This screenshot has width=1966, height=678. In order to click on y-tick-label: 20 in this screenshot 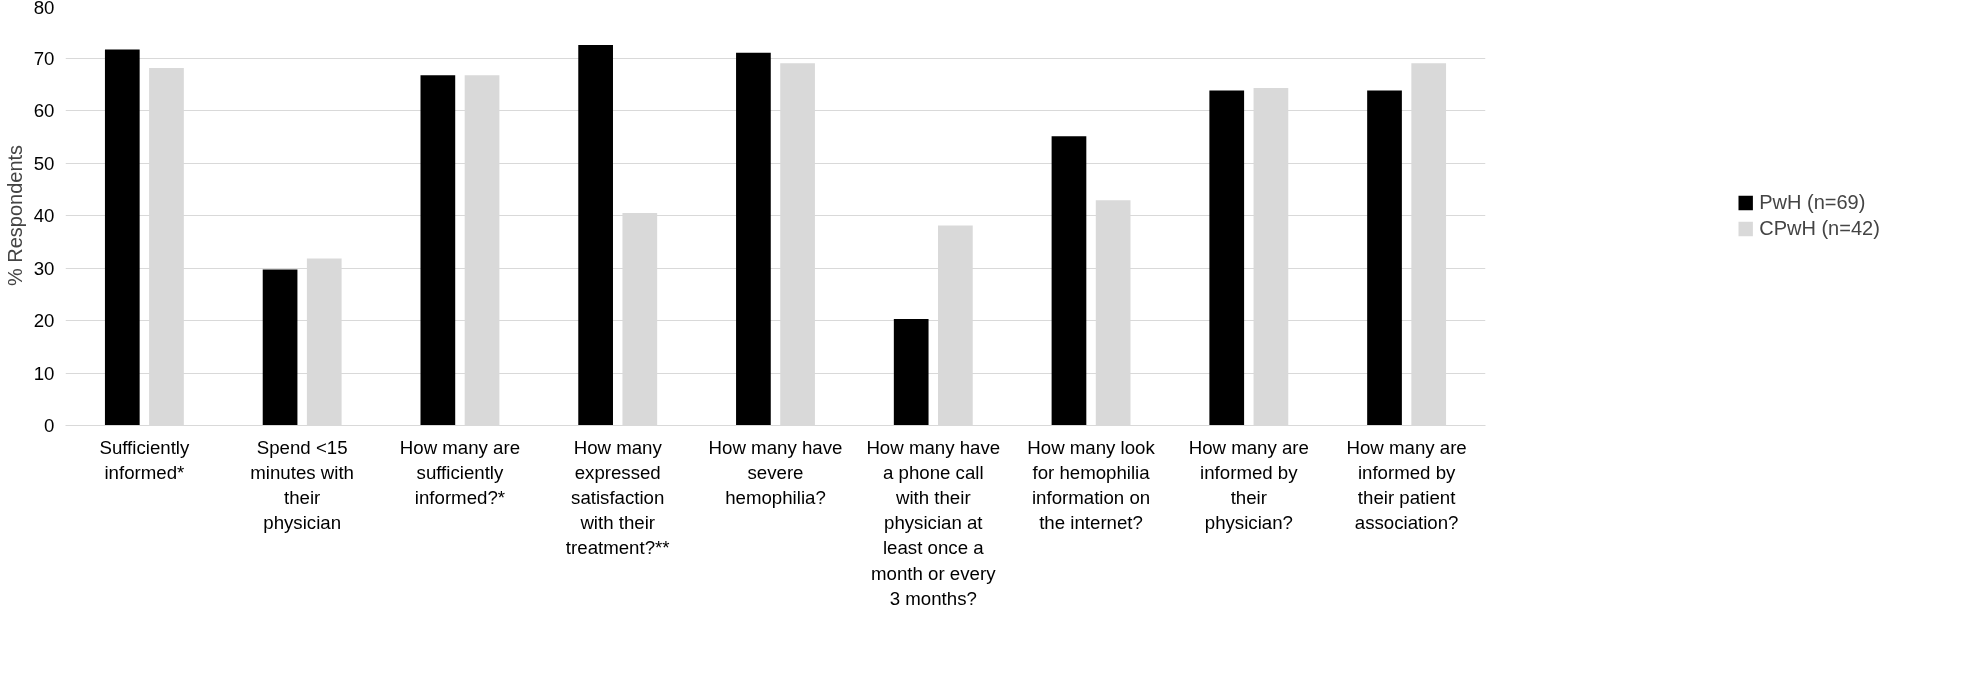, I will do `click(44, 320)`.